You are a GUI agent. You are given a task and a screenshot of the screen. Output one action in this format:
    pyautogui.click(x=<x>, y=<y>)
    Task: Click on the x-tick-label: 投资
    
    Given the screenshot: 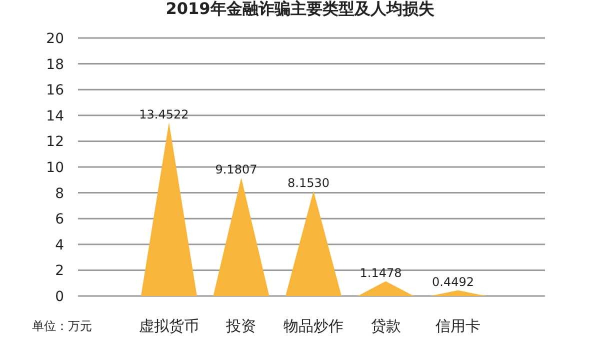 What is the action you would take?
    pyautogui.click(x=240, y=326)
    